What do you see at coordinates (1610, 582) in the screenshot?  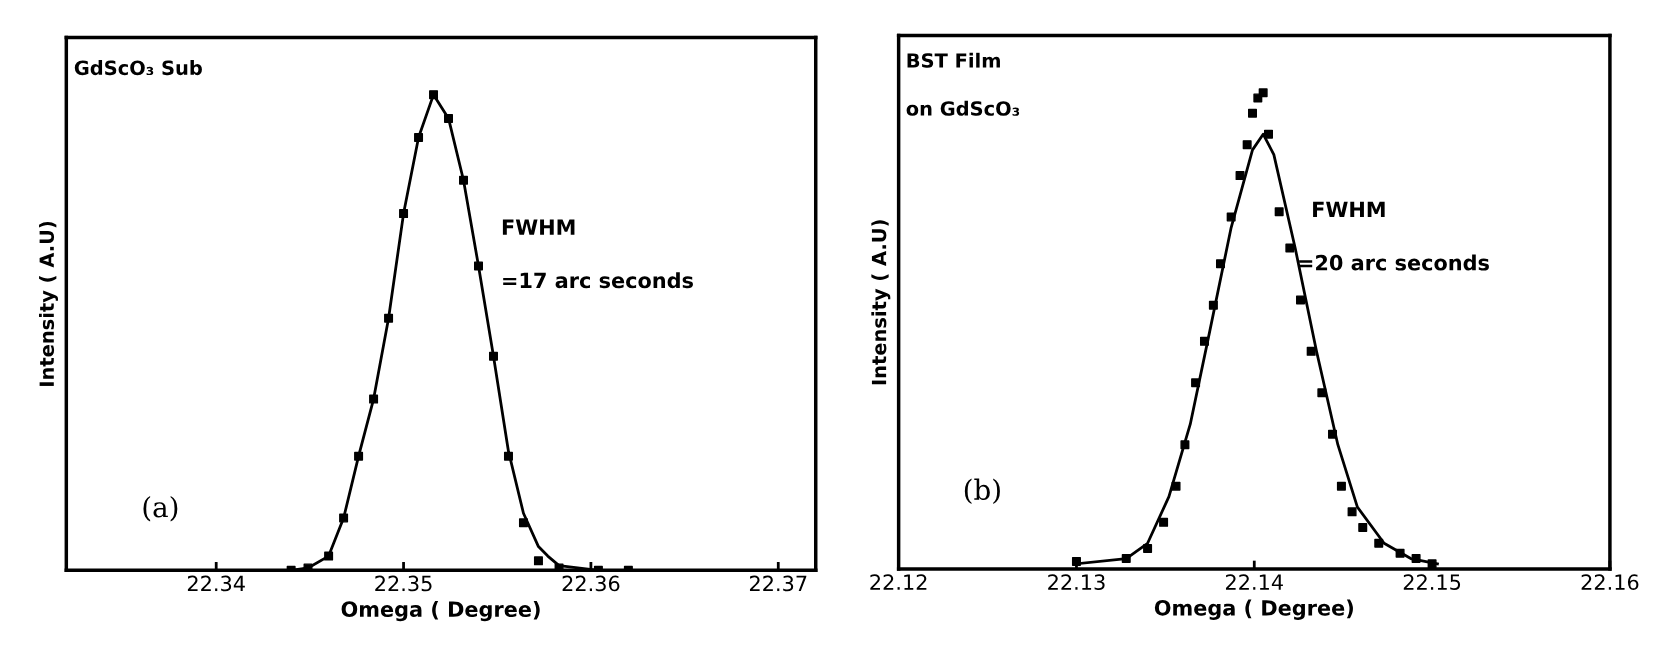 I see `x-tick-label: 22.16` at bounding box center [1610, 582].